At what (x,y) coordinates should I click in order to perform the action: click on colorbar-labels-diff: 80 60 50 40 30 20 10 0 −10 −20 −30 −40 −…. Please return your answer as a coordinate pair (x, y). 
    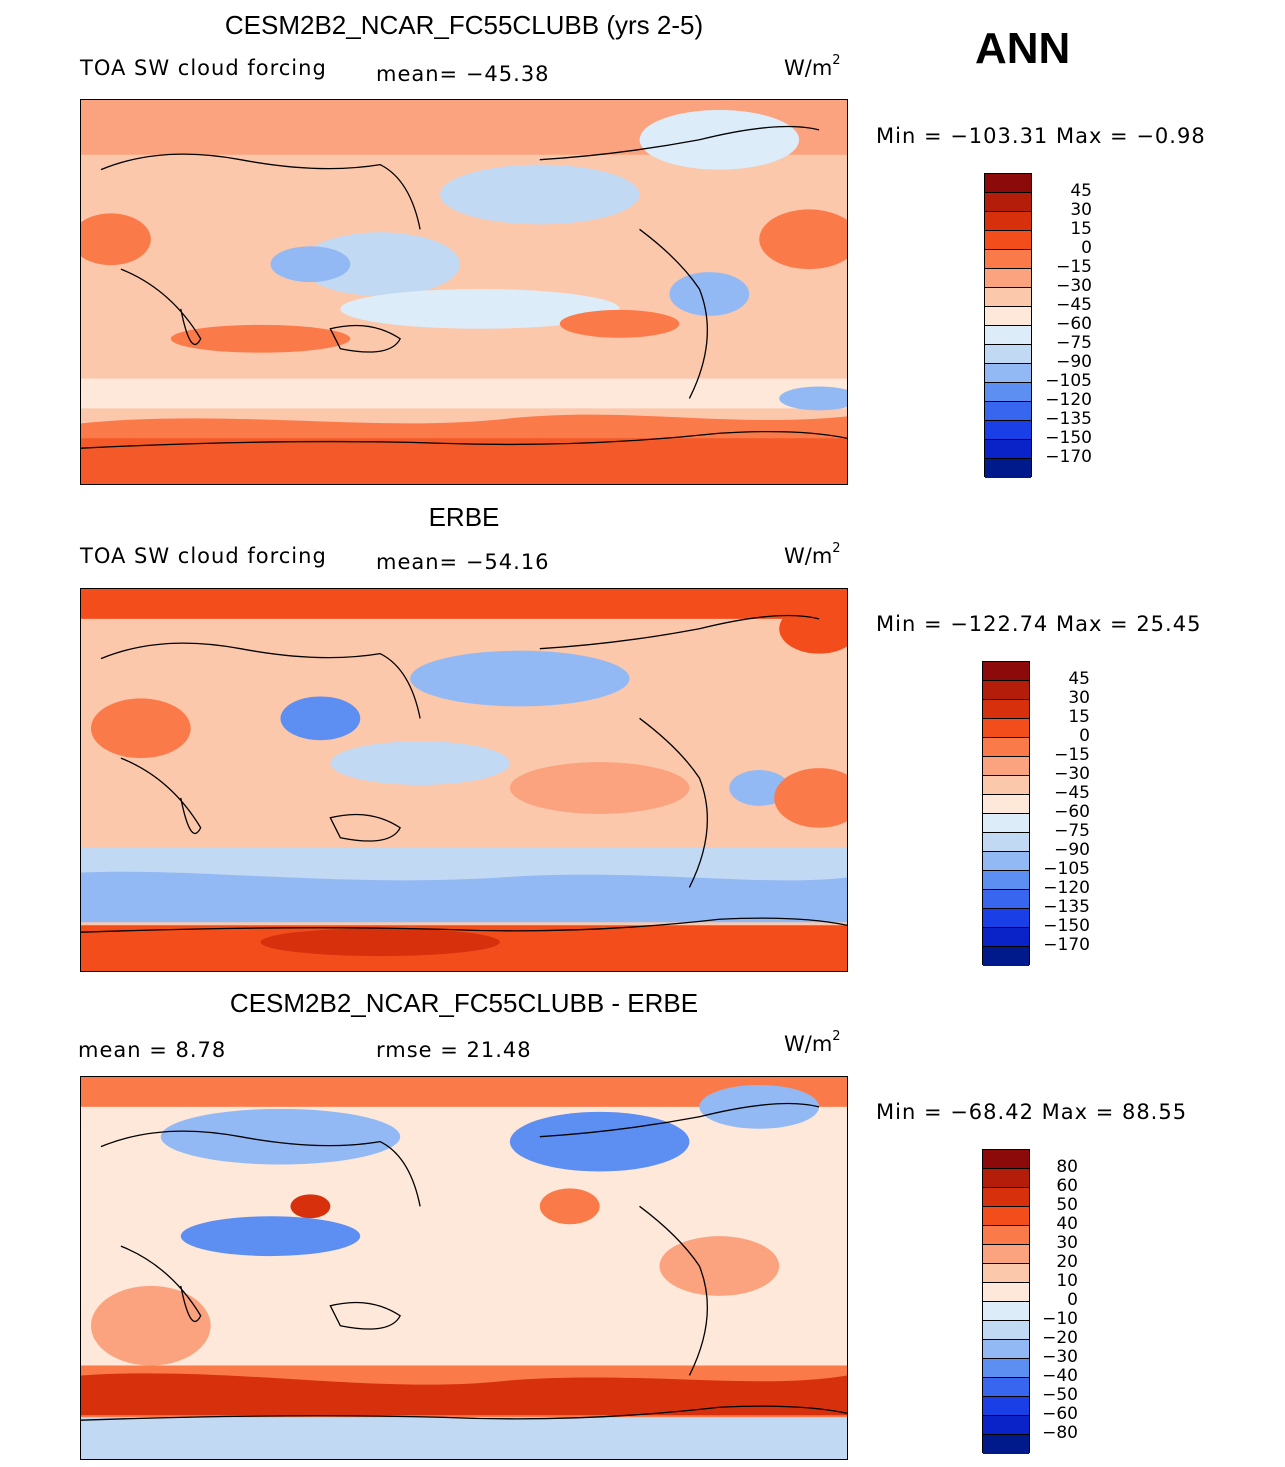
    Looking at the image, I should click on (1054, 1303).